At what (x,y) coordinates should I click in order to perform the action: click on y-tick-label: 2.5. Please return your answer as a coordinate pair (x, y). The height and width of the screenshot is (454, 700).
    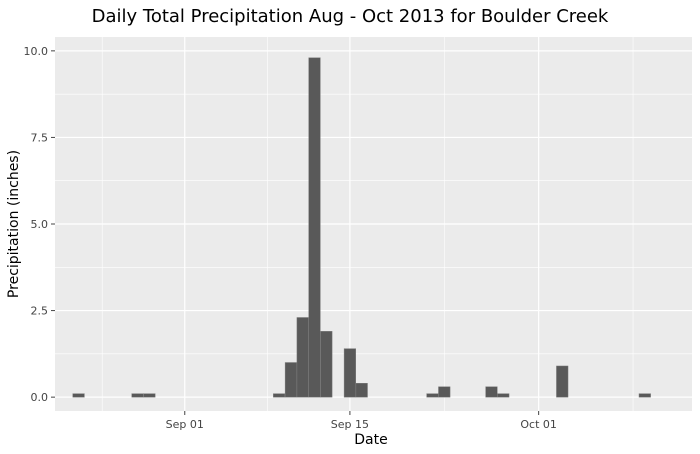
    Looking at the image, I should click on (40, 311).